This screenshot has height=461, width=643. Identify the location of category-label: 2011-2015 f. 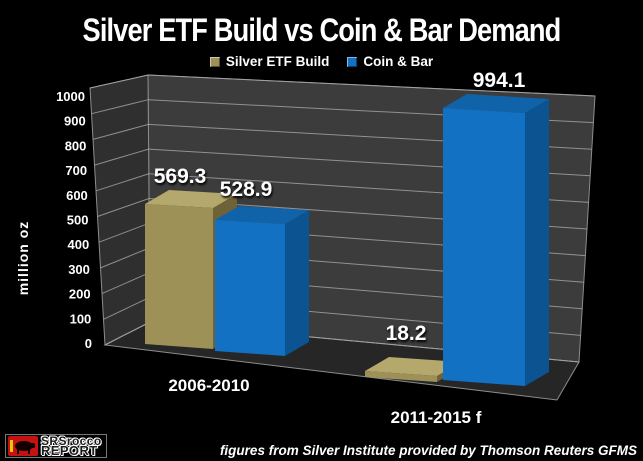
(436, 417).